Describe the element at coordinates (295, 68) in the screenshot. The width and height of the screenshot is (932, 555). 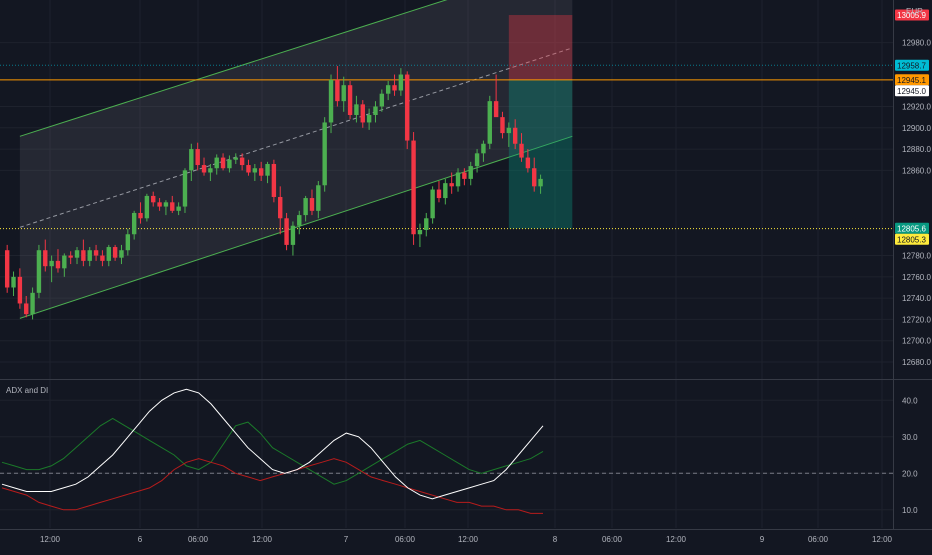
I see `channel-upper-line` at that location.